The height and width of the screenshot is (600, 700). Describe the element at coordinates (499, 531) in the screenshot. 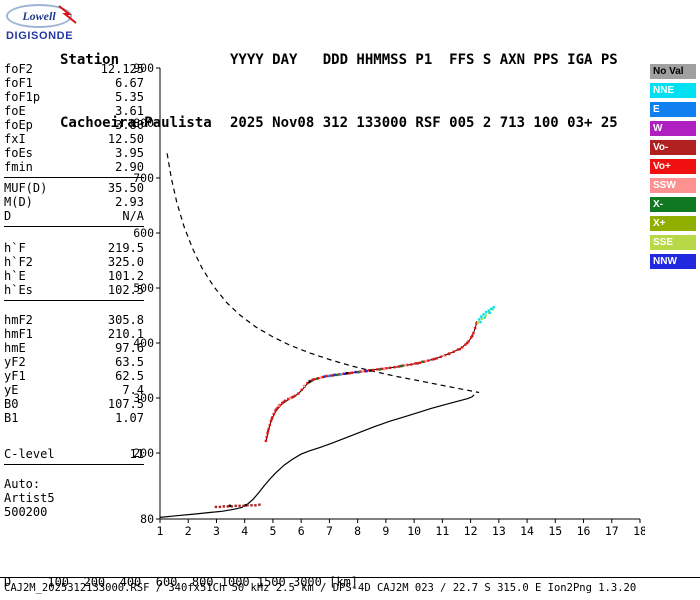

I see `svg-text: 13` at that location.